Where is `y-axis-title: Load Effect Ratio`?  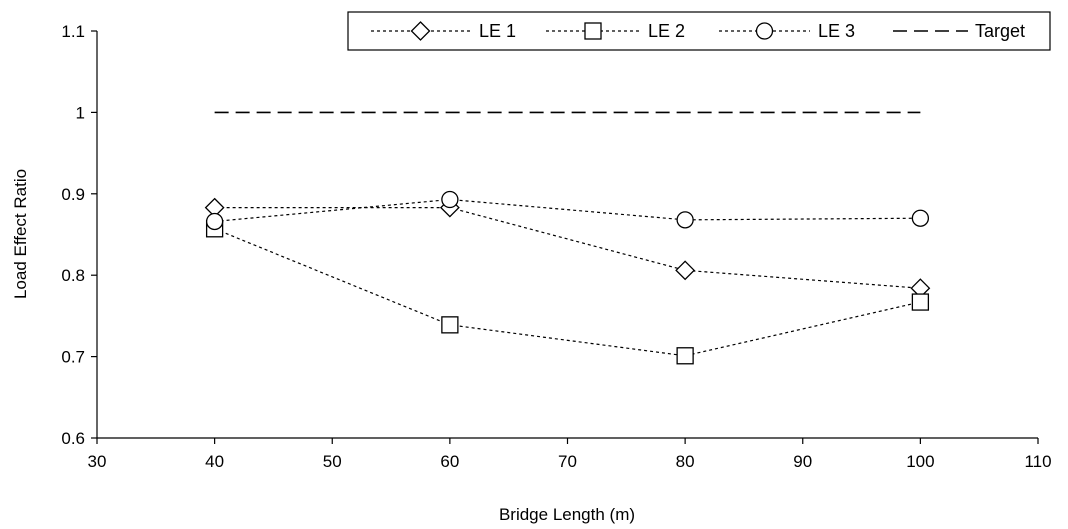
y-axis-title: Load Effect Ratio is located at coordinates (20, 234).